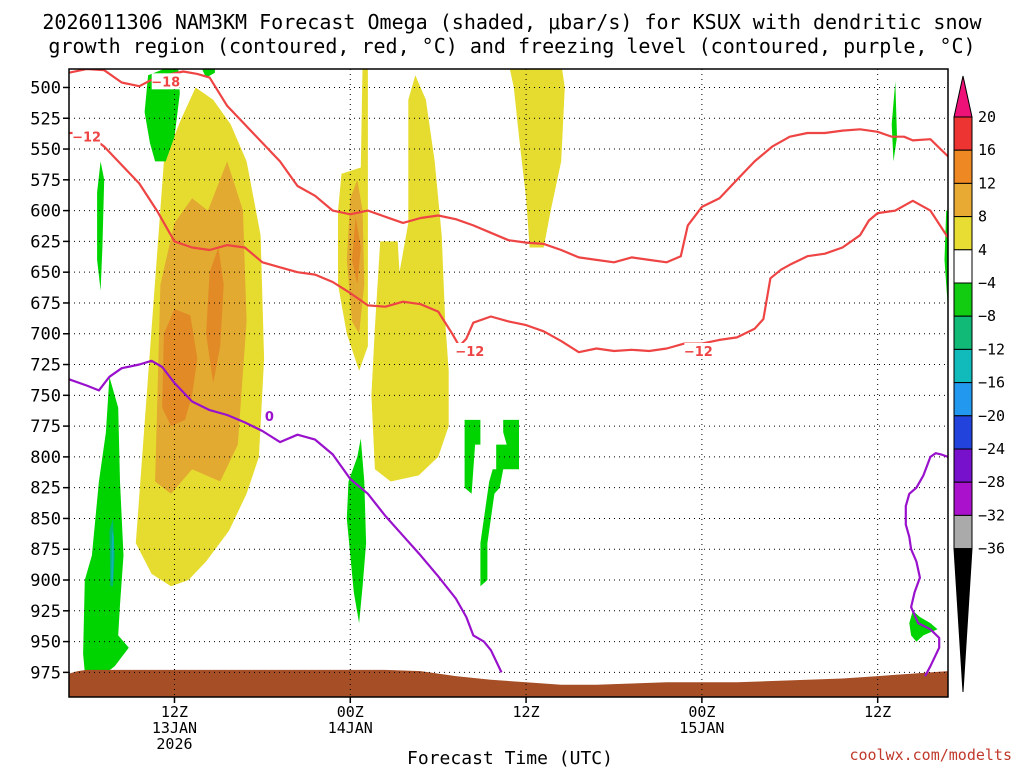 The height and width of the screenshot is (768, 1024). What do you see at coordinates (45, 304) in the screenshot?
I see `y-tick-label: 675` at bounding box center [45, 304].